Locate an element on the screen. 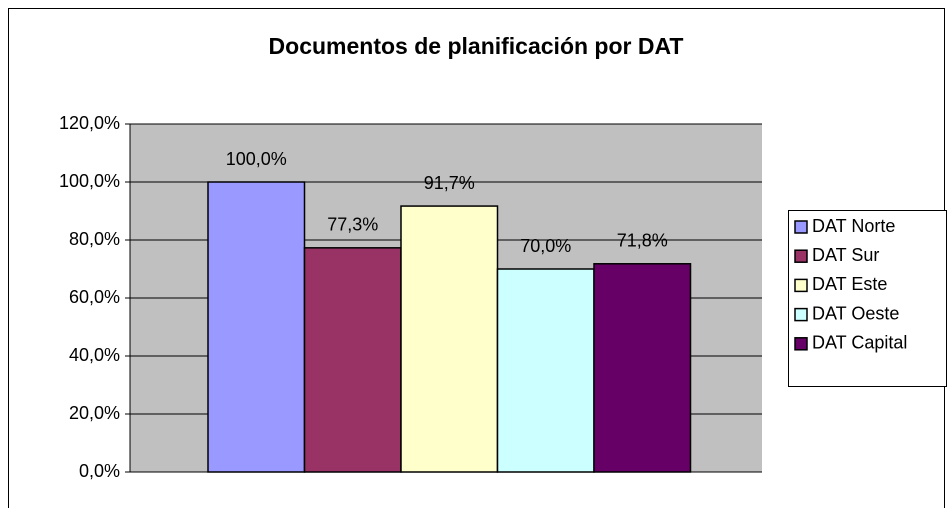 This screenshot has height=508, width=952. legend-label: DAT Sur is located at coordinates (845, 255).